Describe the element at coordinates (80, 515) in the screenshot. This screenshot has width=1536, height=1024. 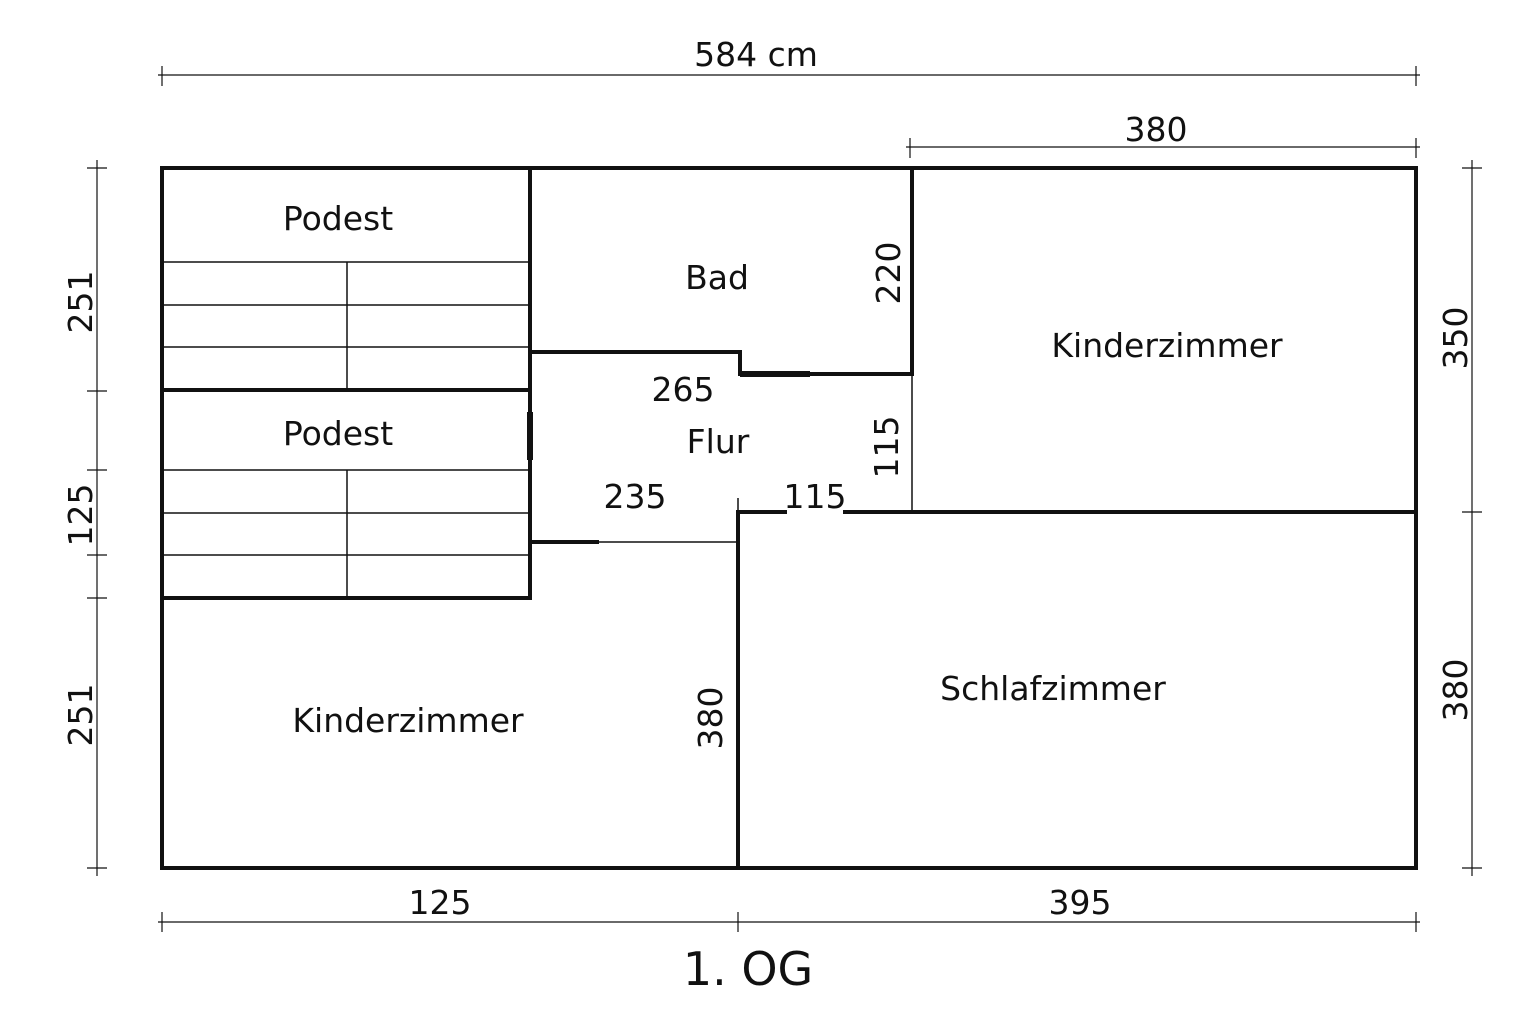
I see `dim-left-middle: 125` at that location.